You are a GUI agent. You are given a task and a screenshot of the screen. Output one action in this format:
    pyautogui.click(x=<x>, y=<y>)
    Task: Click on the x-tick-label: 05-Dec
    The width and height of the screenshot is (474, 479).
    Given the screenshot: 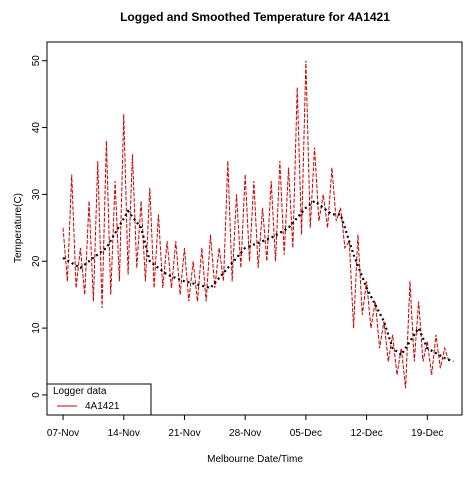 What is the action you would take?
    pyautogui.click(x=306, y=433)
    